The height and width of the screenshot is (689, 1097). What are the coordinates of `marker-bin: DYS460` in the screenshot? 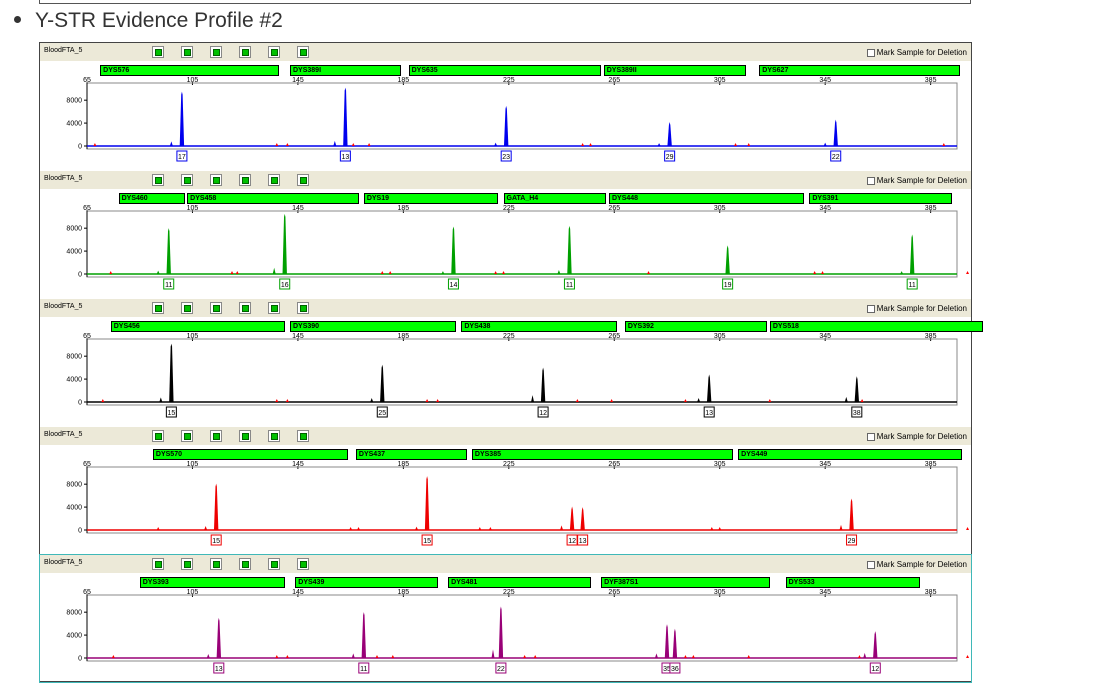 It's located at (151, 198).